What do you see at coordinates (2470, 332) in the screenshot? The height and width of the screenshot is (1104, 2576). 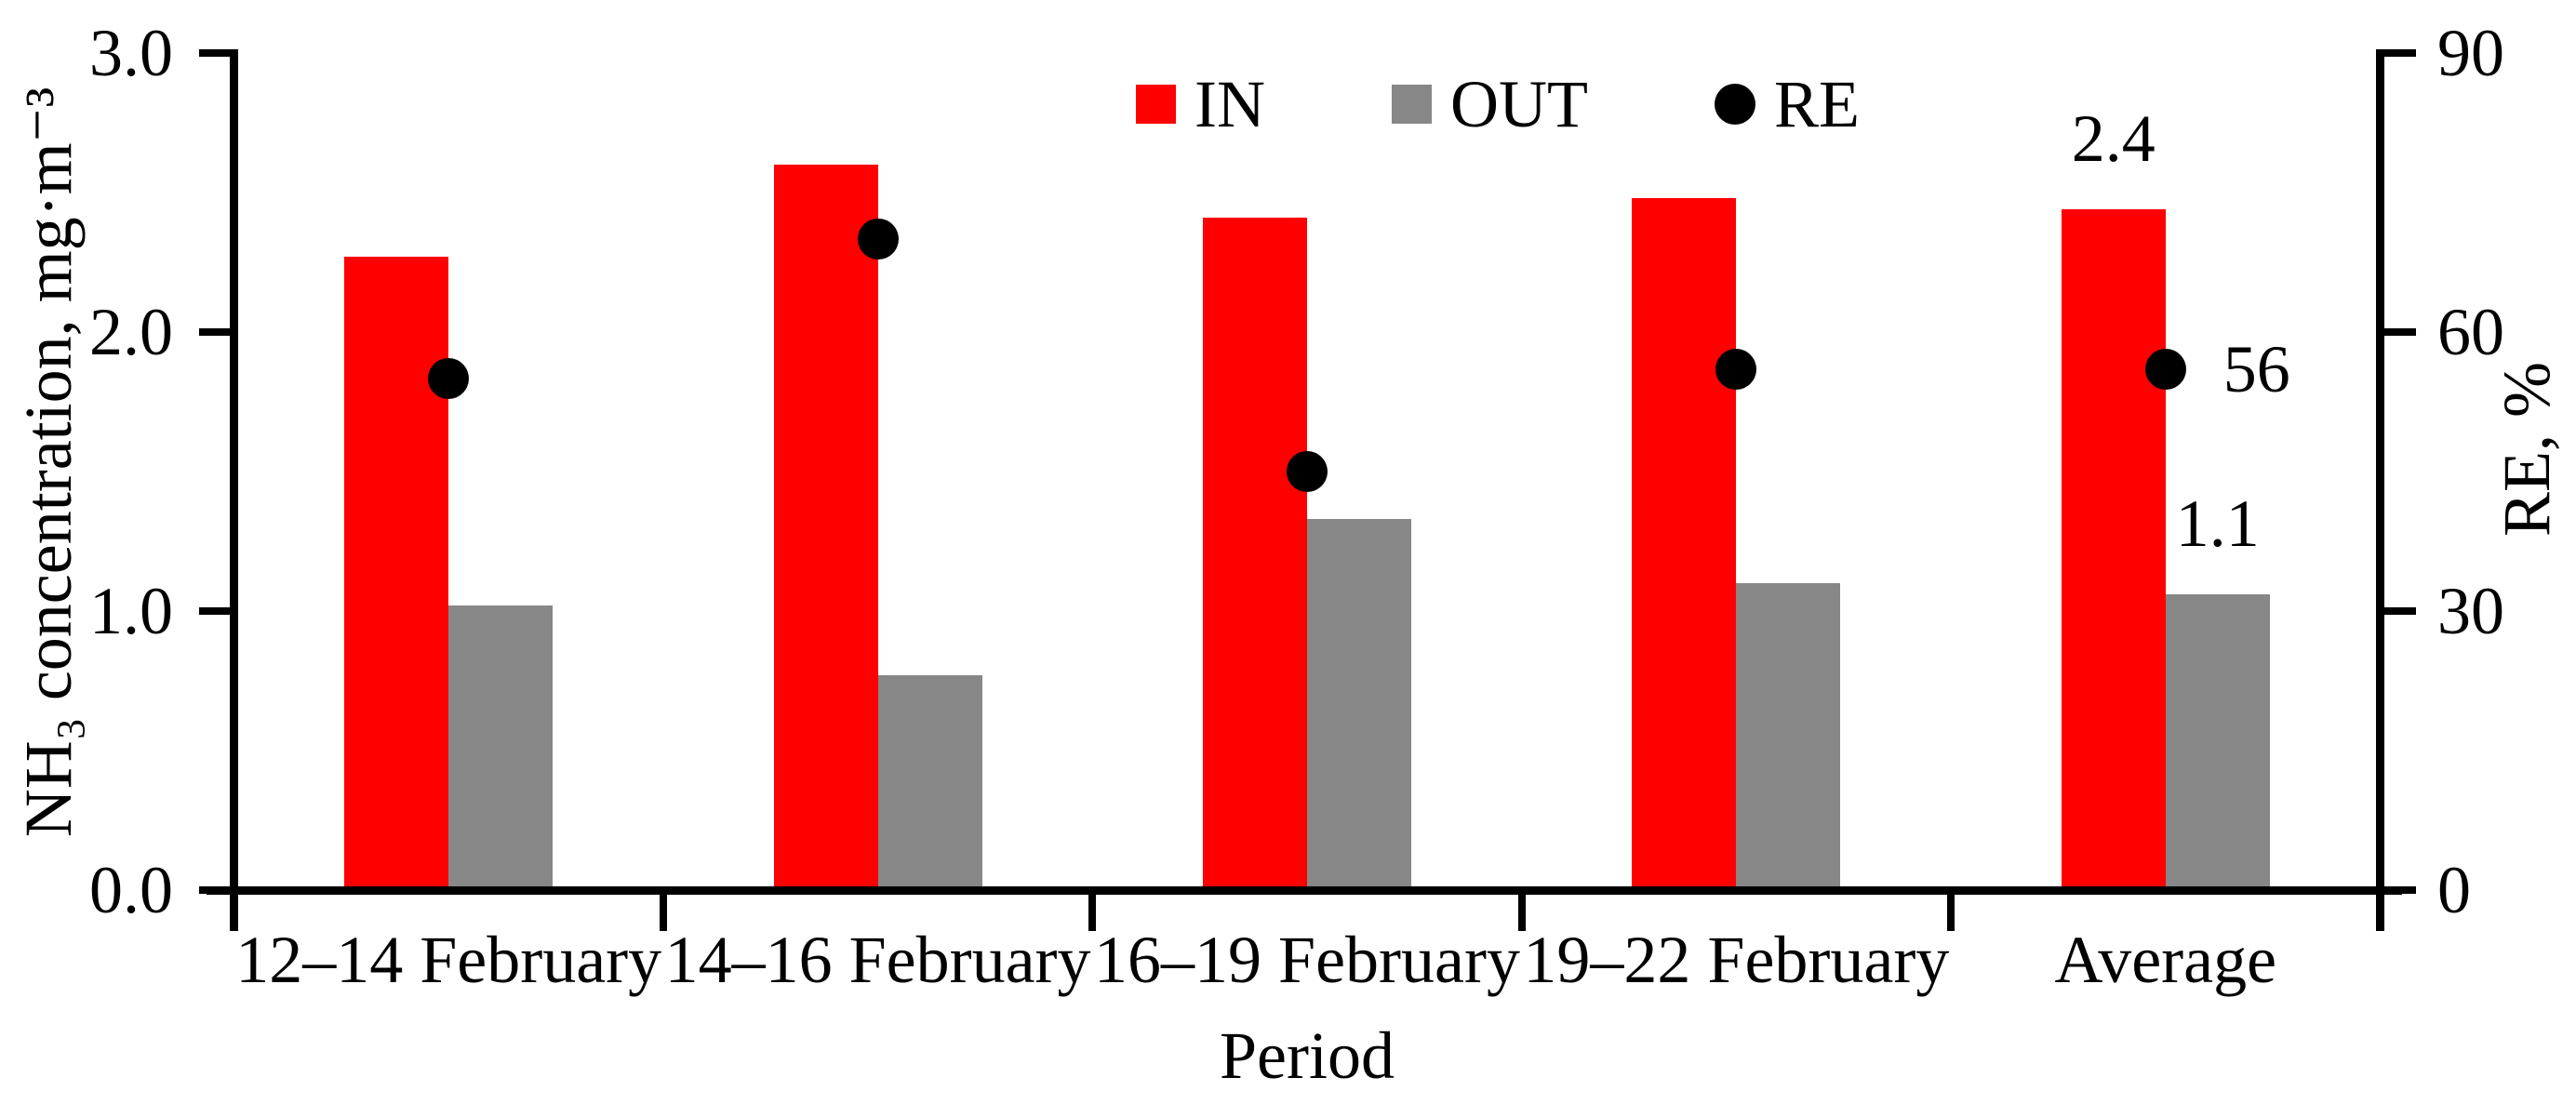 I see `right-axis-tick-label: 60` at bounding box center [2470, 332].